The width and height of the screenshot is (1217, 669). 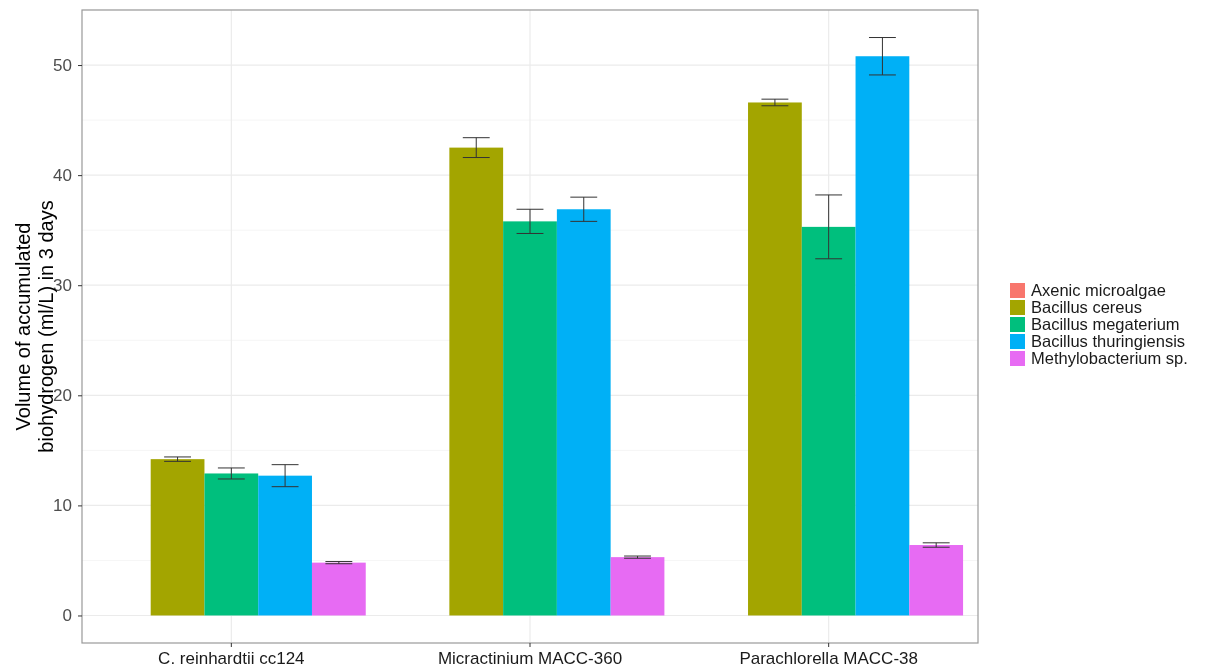 I want to click on legend-label: Bacillus megaterium, so click(x=1105, y=324).